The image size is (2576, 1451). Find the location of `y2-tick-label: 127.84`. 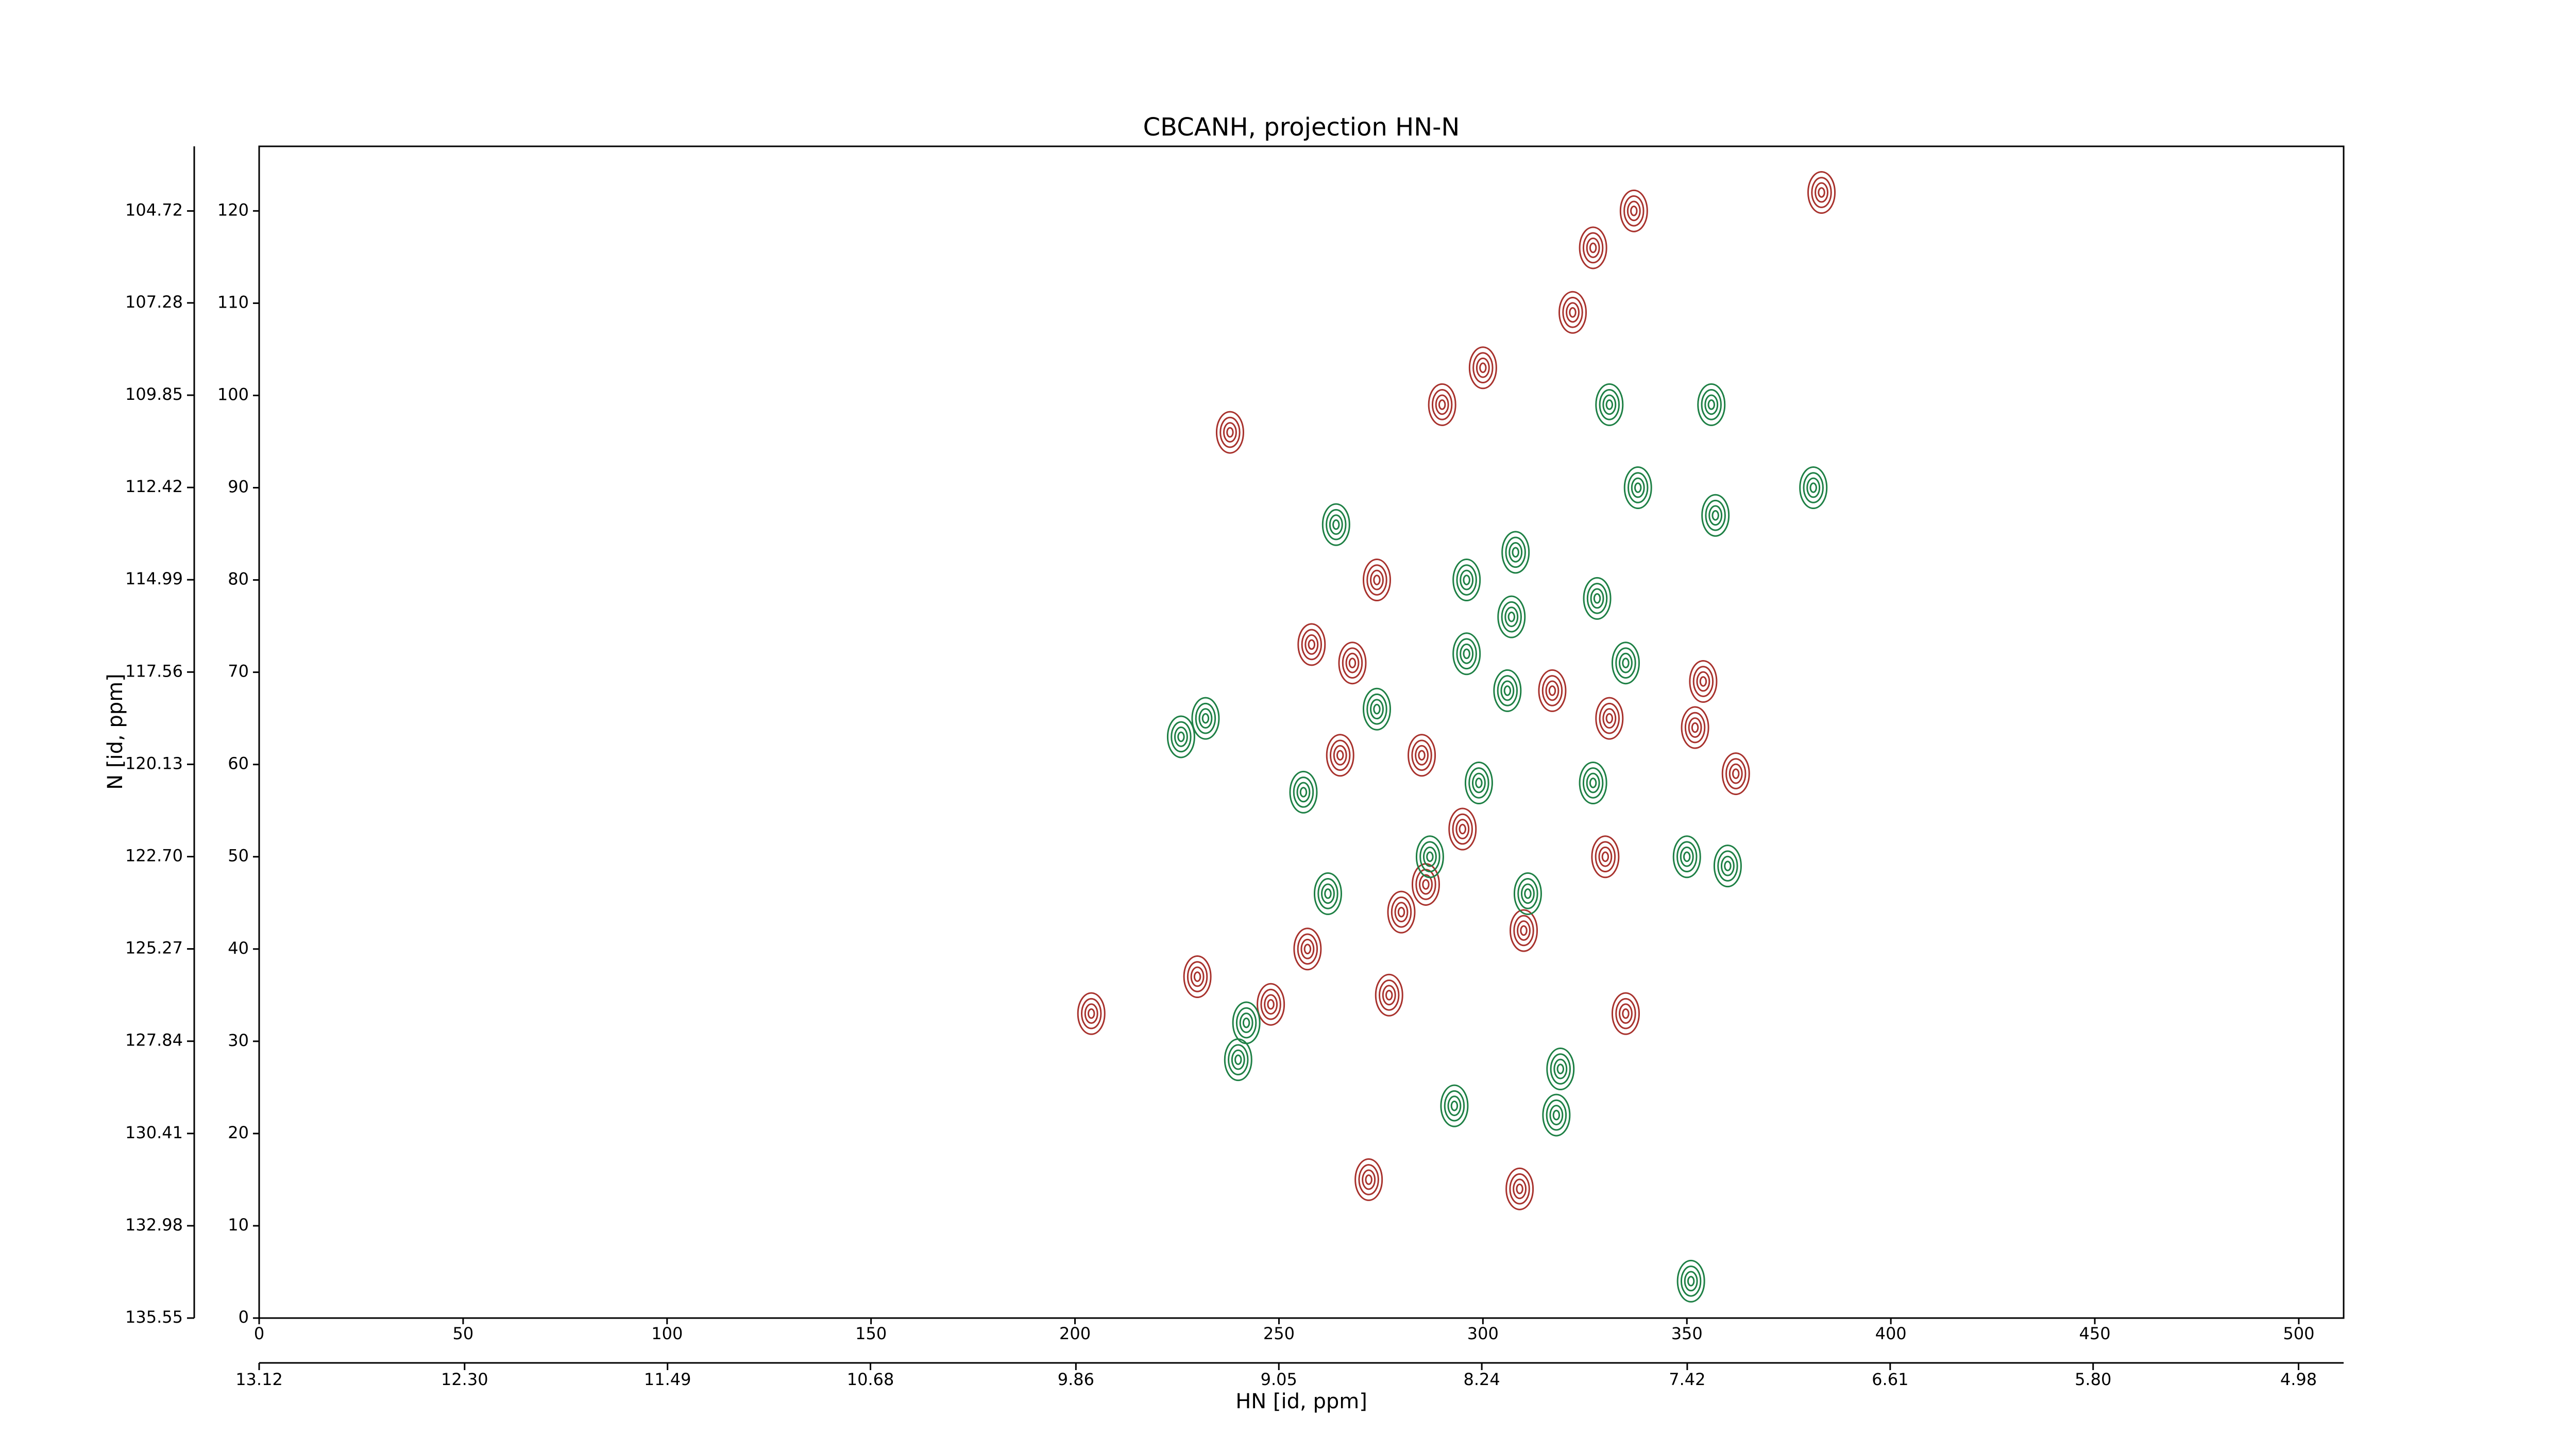

y2-tick-label: 127.84 is located at coordinates (154, 1040).